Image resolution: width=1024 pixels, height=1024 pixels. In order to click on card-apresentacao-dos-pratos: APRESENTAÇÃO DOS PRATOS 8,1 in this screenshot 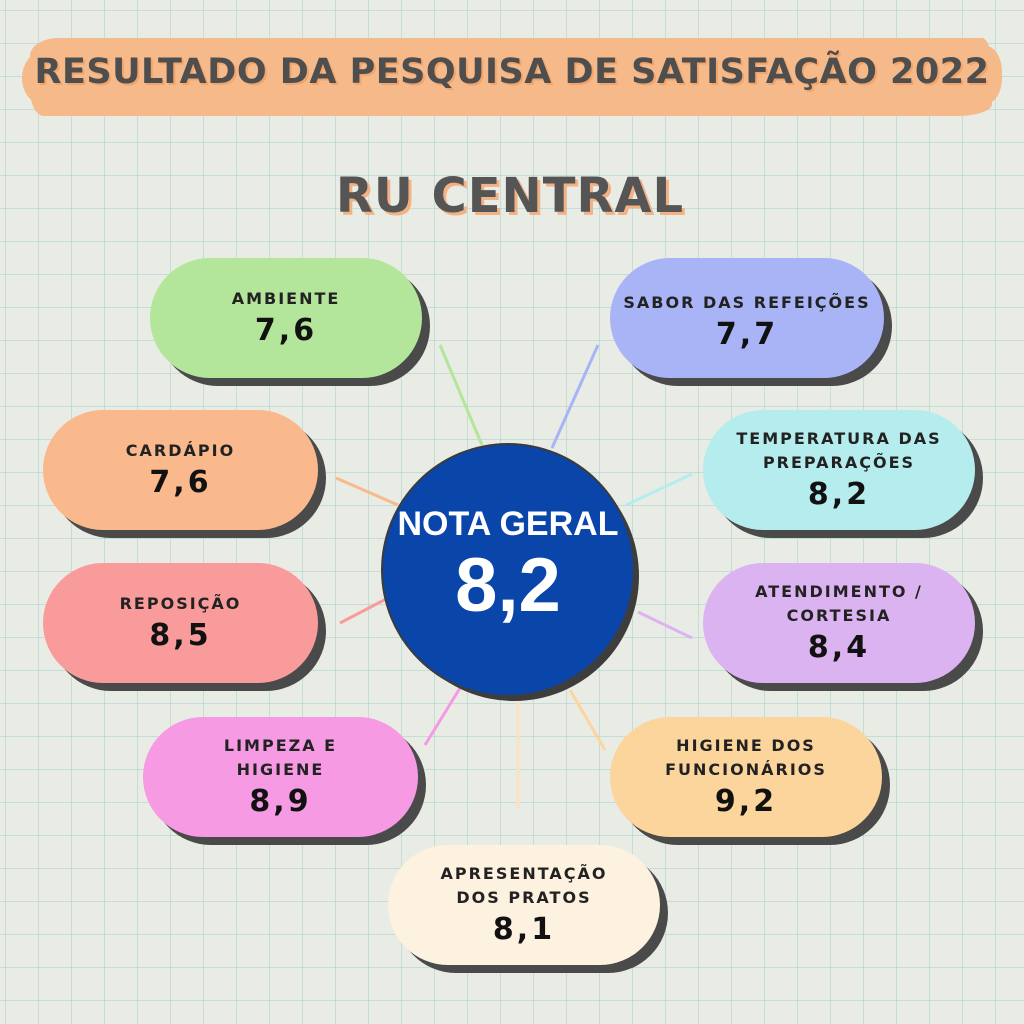, I will do `click(524, 905)`.